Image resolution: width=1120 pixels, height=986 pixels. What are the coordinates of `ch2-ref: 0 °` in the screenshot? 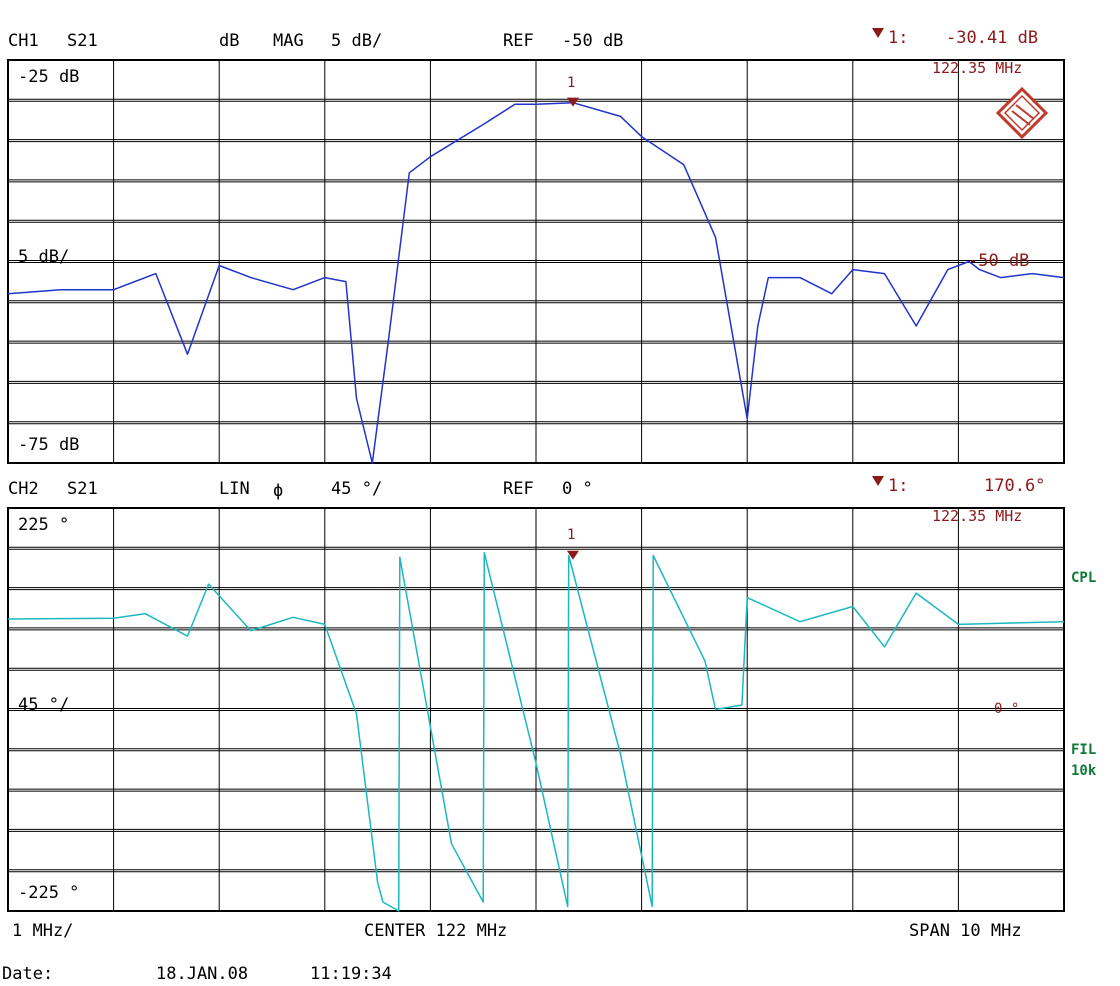 It's located at (577, 489).